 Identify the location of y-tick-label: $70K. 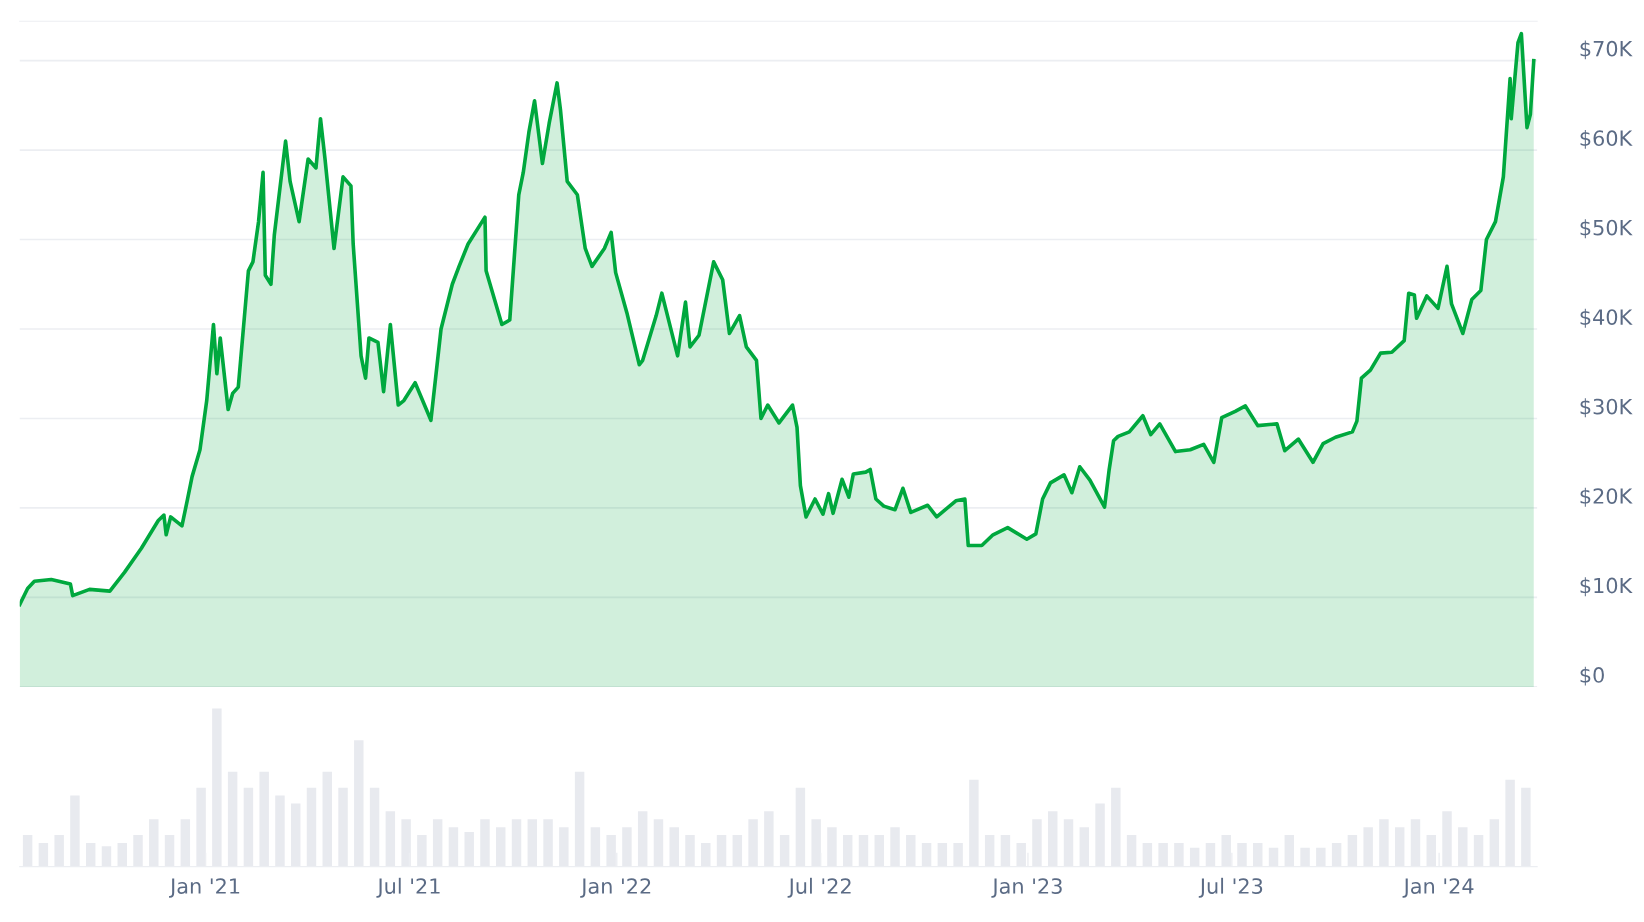
(1606, 50).